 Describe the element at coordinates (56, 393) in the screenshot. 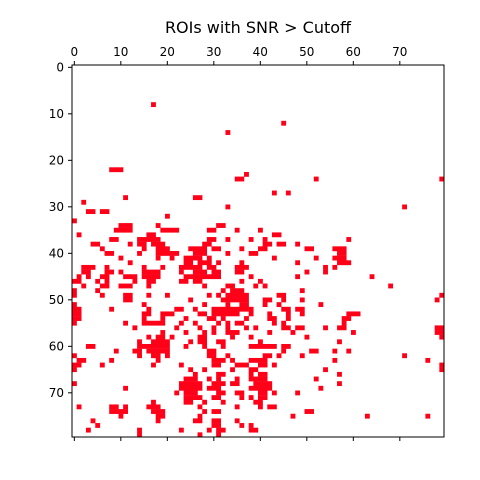

I see `y-tick-label: 70` at that location.